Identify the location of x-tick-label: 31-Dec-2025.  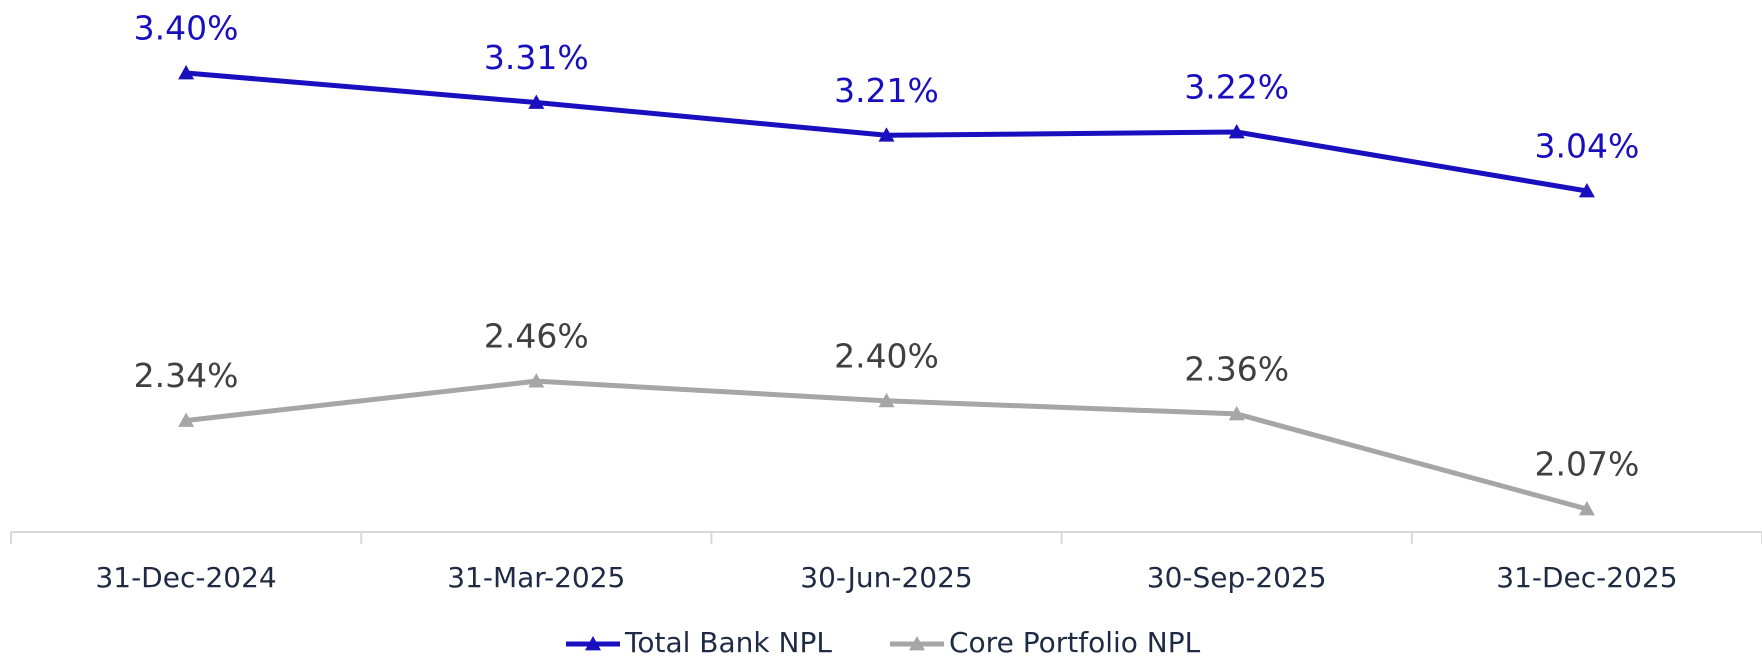
(1586, 577).